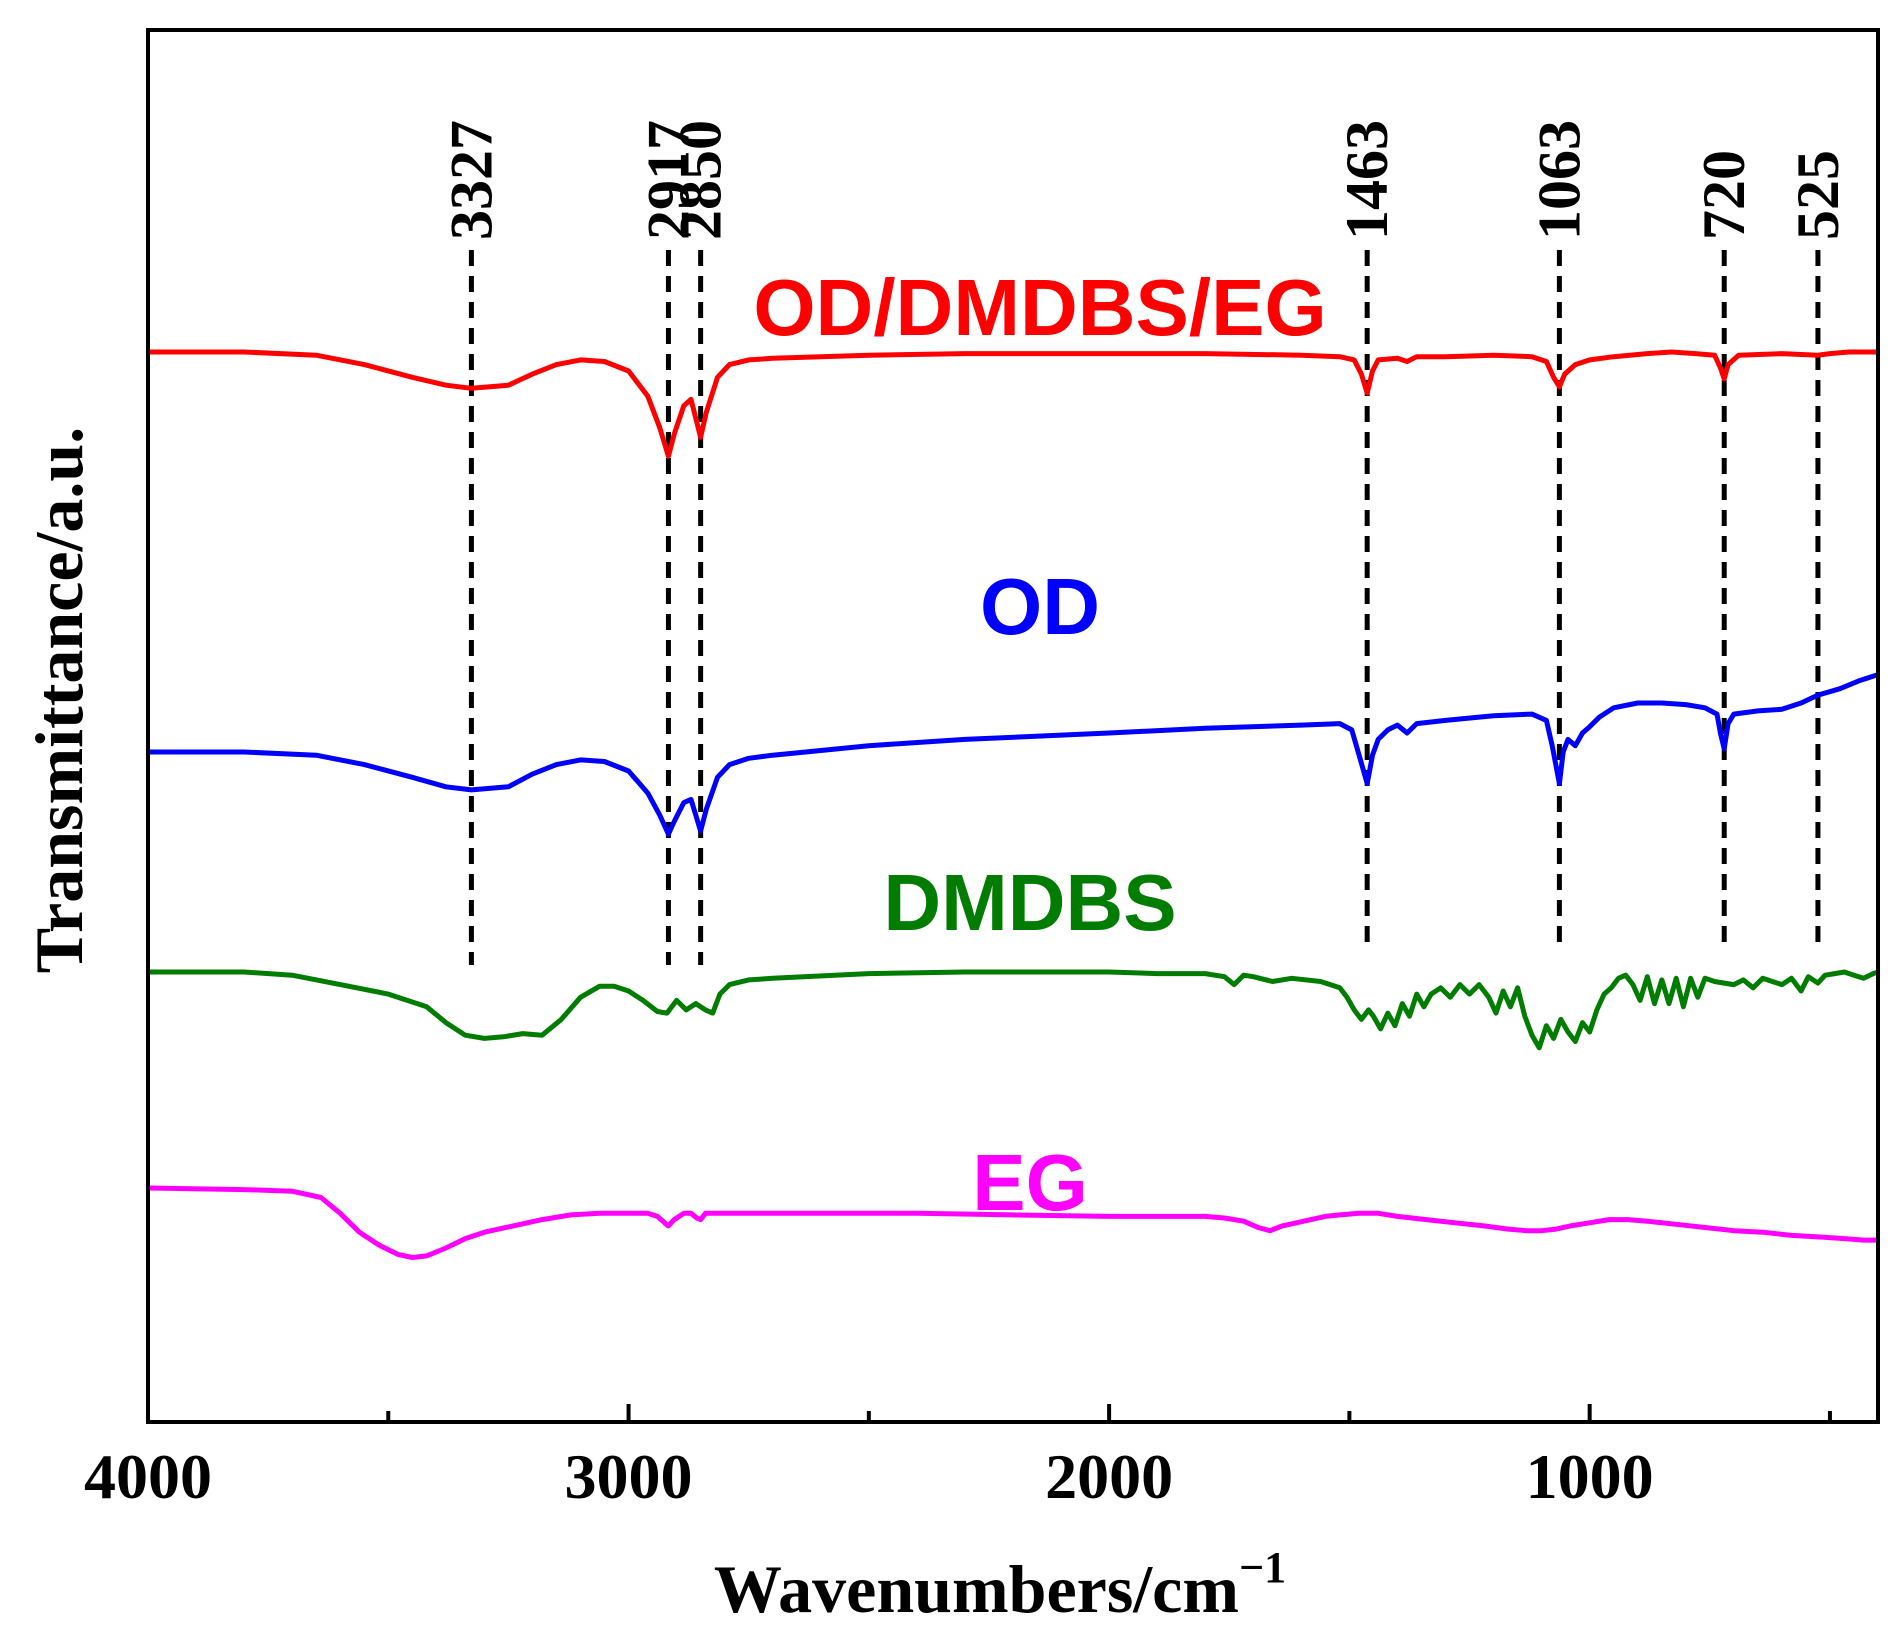 The image size is (1894, 1640). I want to click on series-line-od, so click(1013, 754).